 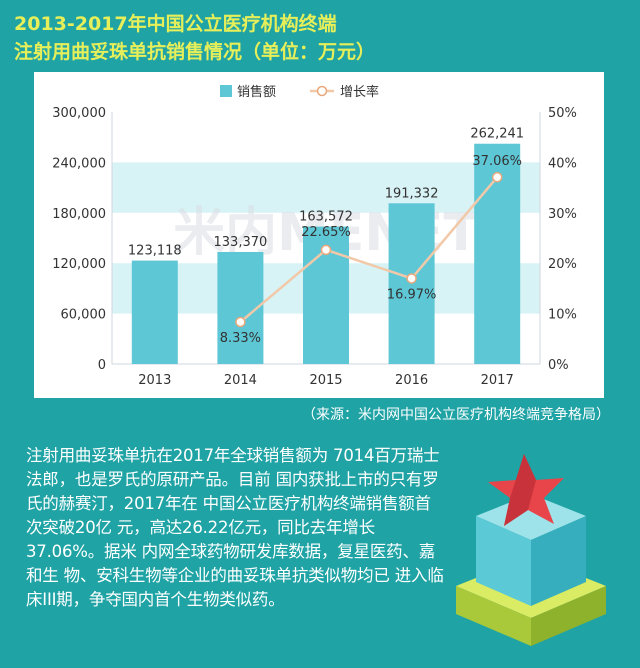 What do you see at coordinates (326, 217) in the screenshot?
I see `bar-data-label: 163,572` at bounding box center [326, 217].